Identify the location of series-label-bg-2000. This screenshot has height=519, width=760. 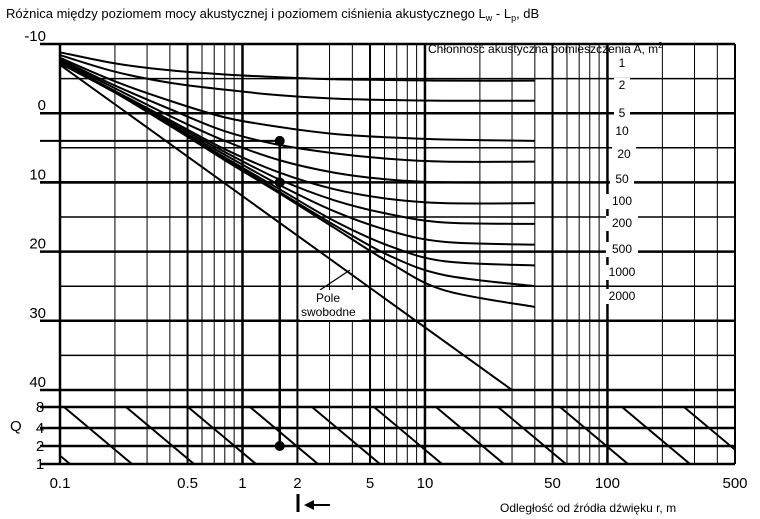
(622, 296).